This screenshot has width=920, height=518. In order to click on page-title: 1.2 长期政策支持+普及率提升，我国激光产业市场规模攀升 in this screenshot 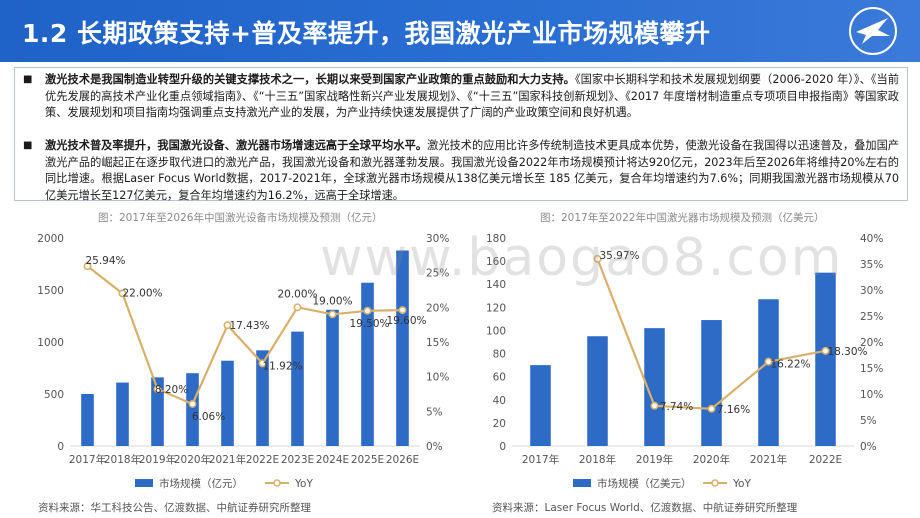, I will do `click(366, 33)`.